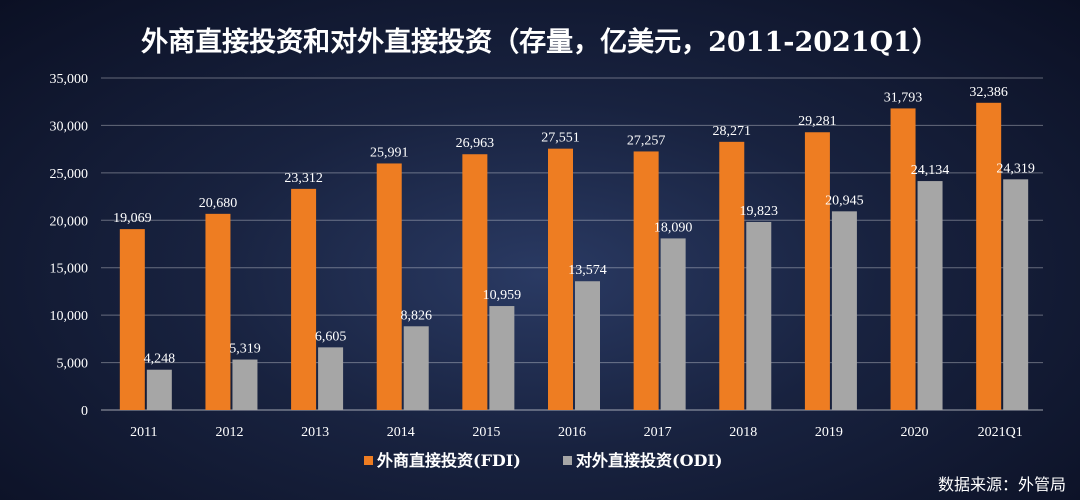 The height and width of the screenshot is (500, 1080). What do you see at coordinates (673, 227) in the screenshot?
I see `data-label-odi: 18,090` at bounding box center [673, 227].